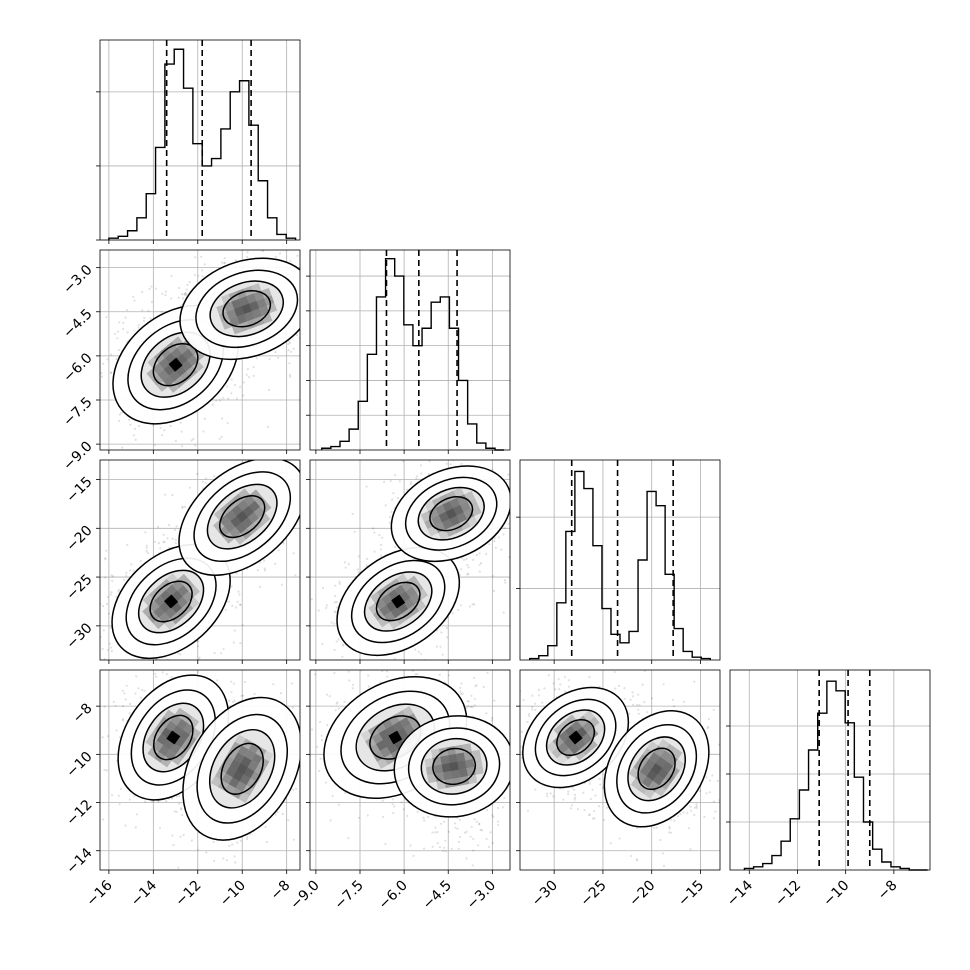  I want to click on joint-panel: −14−12−10−8−16 −14 −12 −10 −8, so click(182, 789).